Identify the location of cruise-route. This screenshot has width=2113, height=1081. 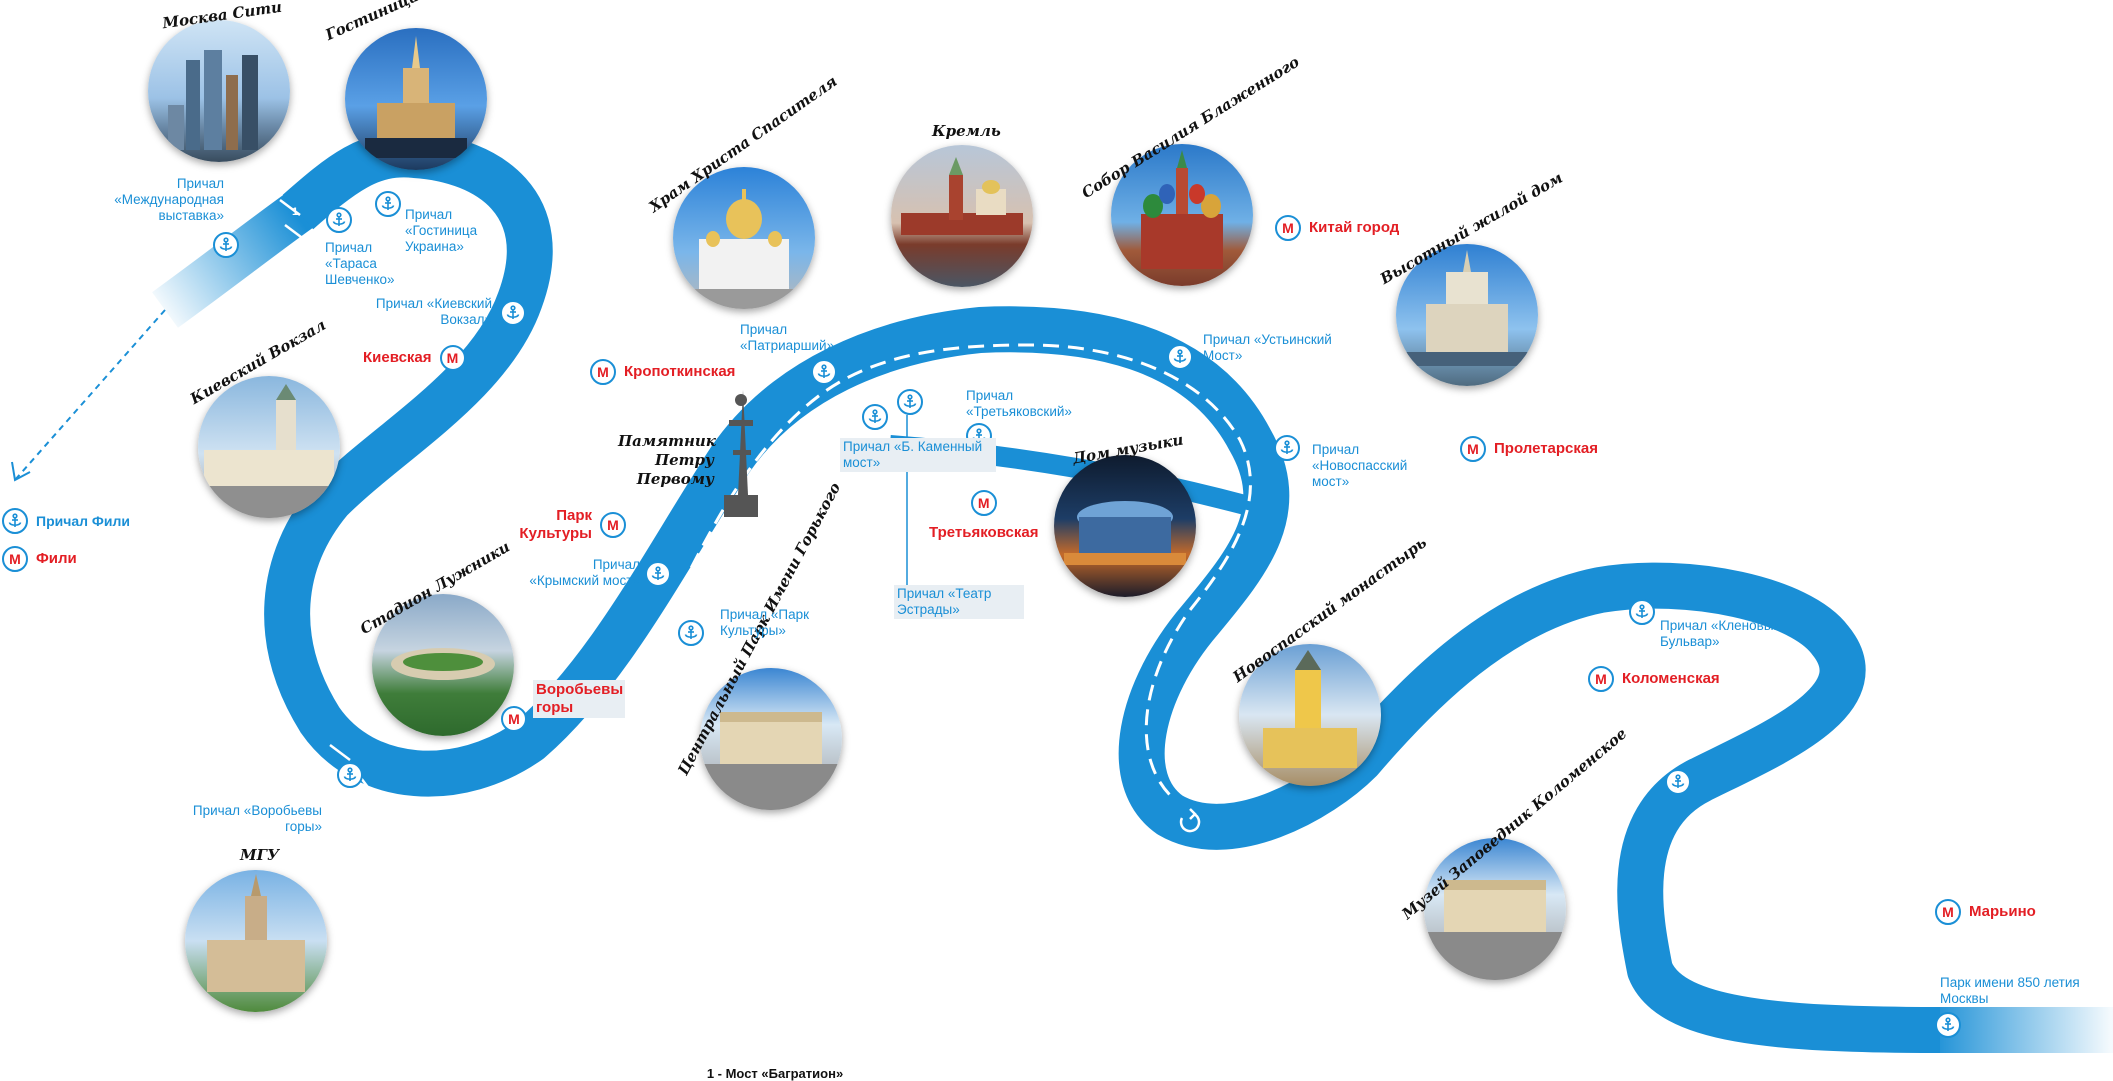
(965, 572).